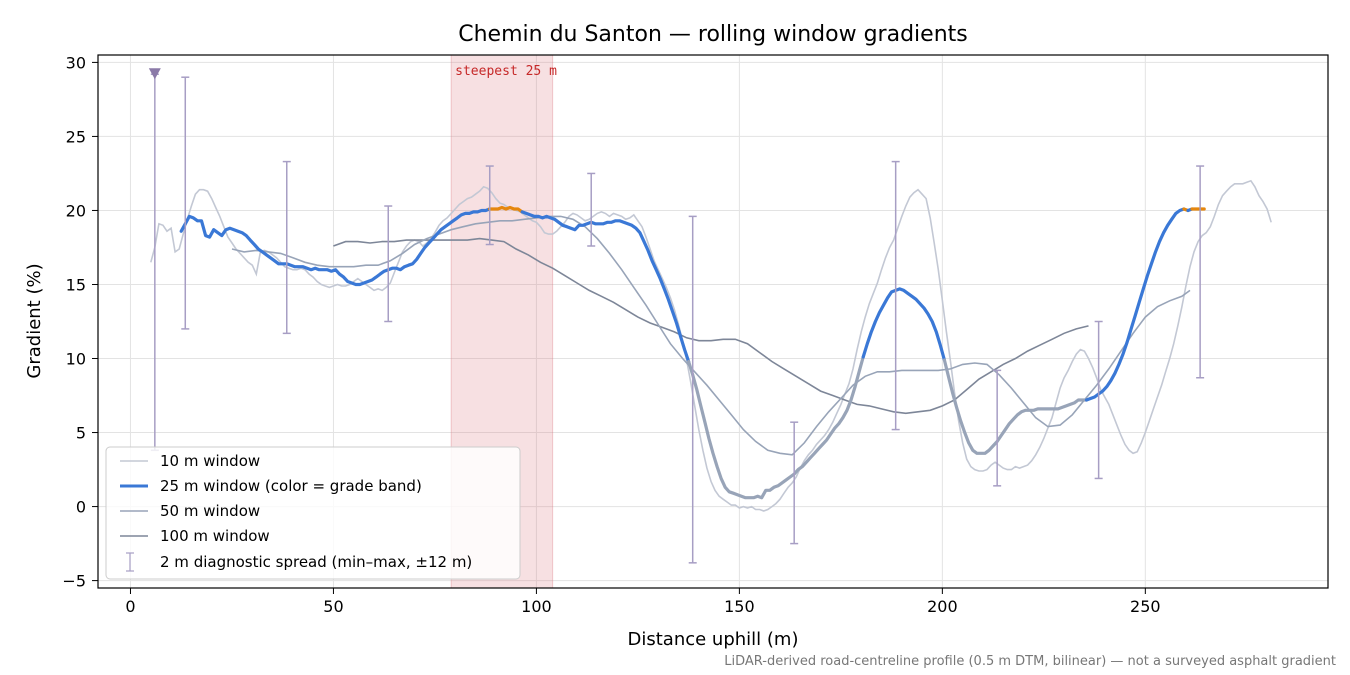  I want to click on series-100m-line, so click(711, 326).